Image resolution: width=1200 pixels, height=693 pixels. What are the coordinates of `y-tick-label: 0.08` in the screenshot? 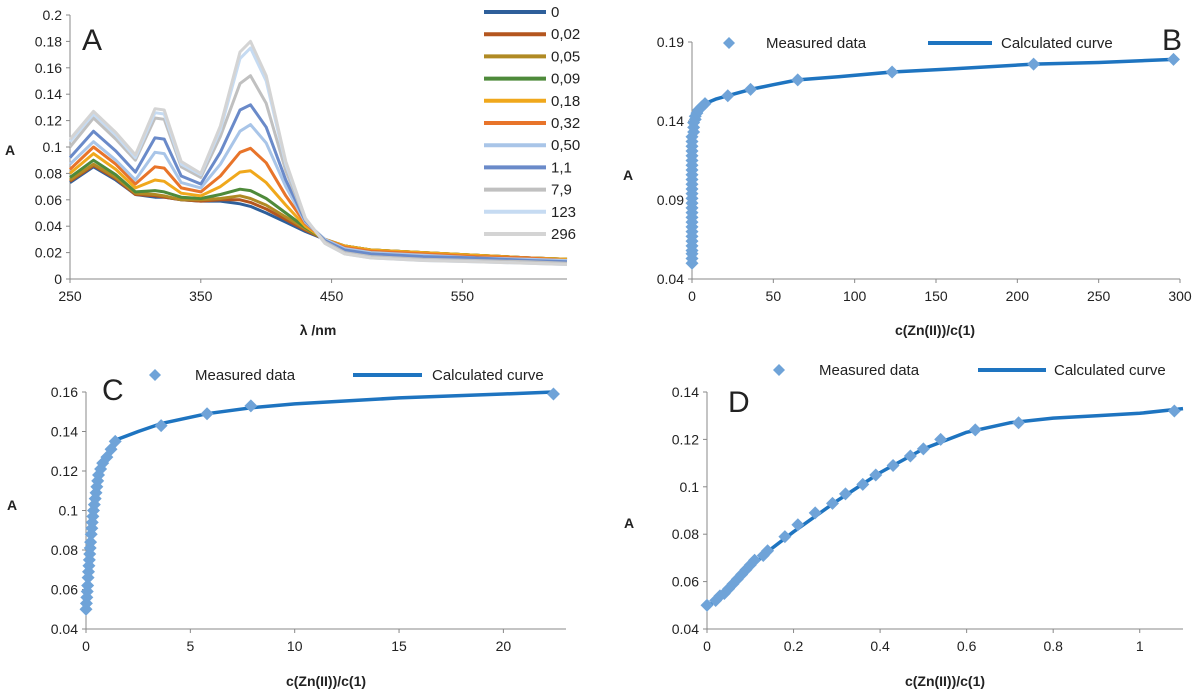 It's located at (48, 173).